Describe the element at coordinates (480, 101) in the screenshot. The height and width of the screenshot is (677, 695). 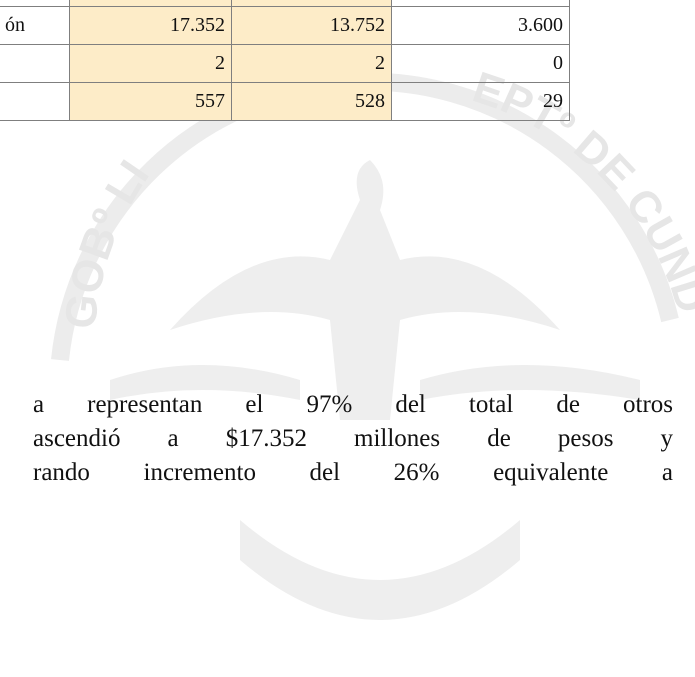
I see `table-cell: 29` at that location.